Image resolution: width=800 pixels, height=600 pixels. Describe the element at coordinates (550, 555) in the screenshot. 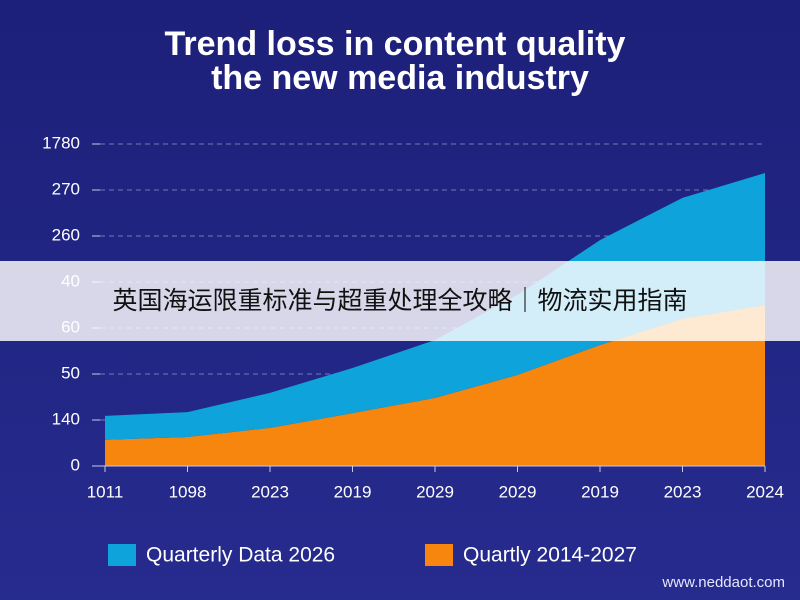

I see `legend-label: Quartly 2014‑2027` at that location.